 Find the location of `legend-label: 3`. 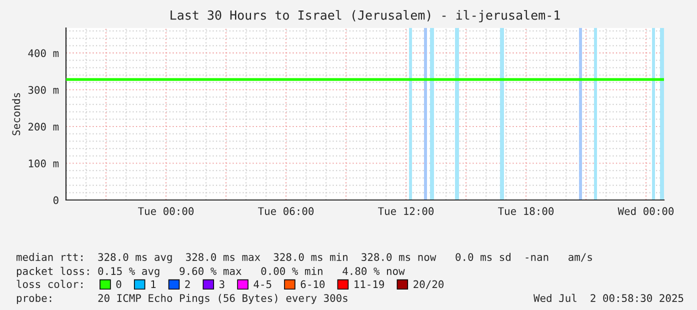

legend-label: 3 is located at coordinates (222, 284).